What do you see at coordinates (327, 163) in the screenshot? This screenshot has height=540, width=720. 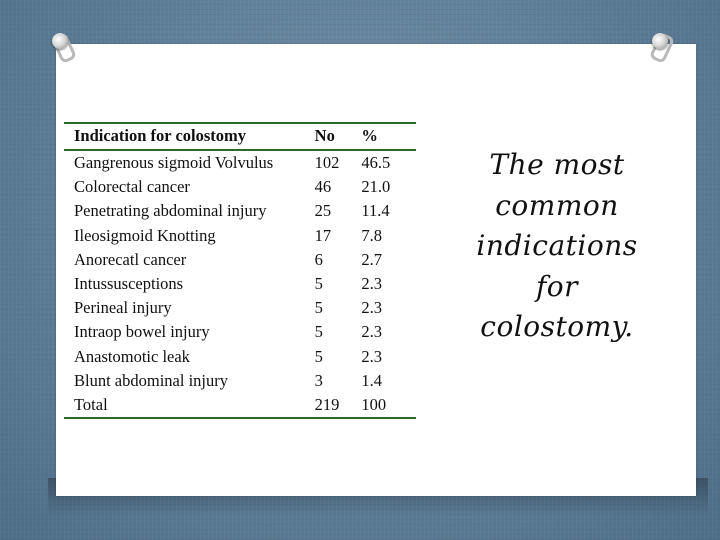 I see `cell-no: 102` at bounding box center [327, 163].